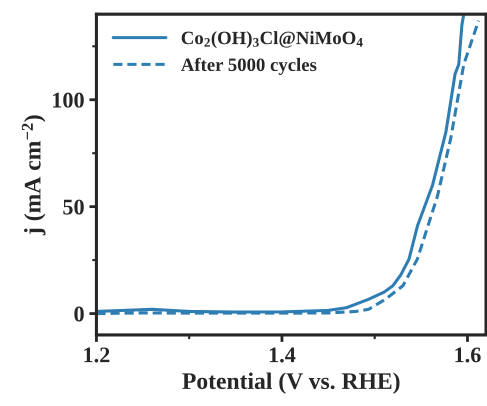 The height and width of the screenshot is (406, 487). Describe the element at coordinates (283, 355) in the screenshot. I see `x-tick-label: 1.4` at that location.